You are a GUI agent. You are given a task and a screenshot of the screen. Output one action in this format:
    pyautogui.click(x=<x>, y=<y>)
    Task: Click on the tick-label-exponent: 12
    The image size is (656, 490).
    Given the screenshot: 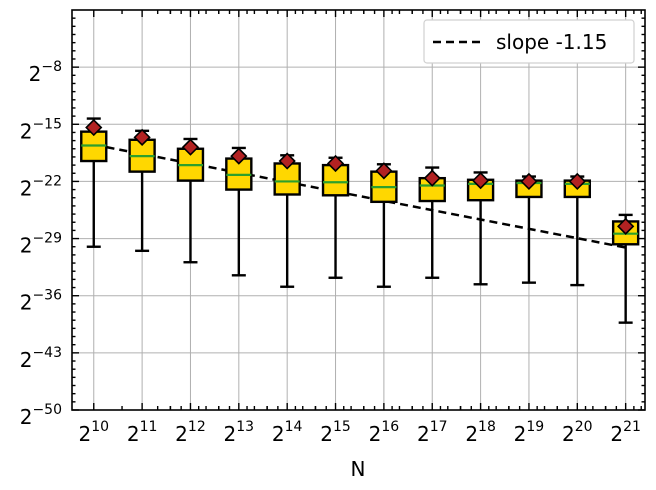 What is the action you would take?
    pyautogui.click(x=197, y=427)
    